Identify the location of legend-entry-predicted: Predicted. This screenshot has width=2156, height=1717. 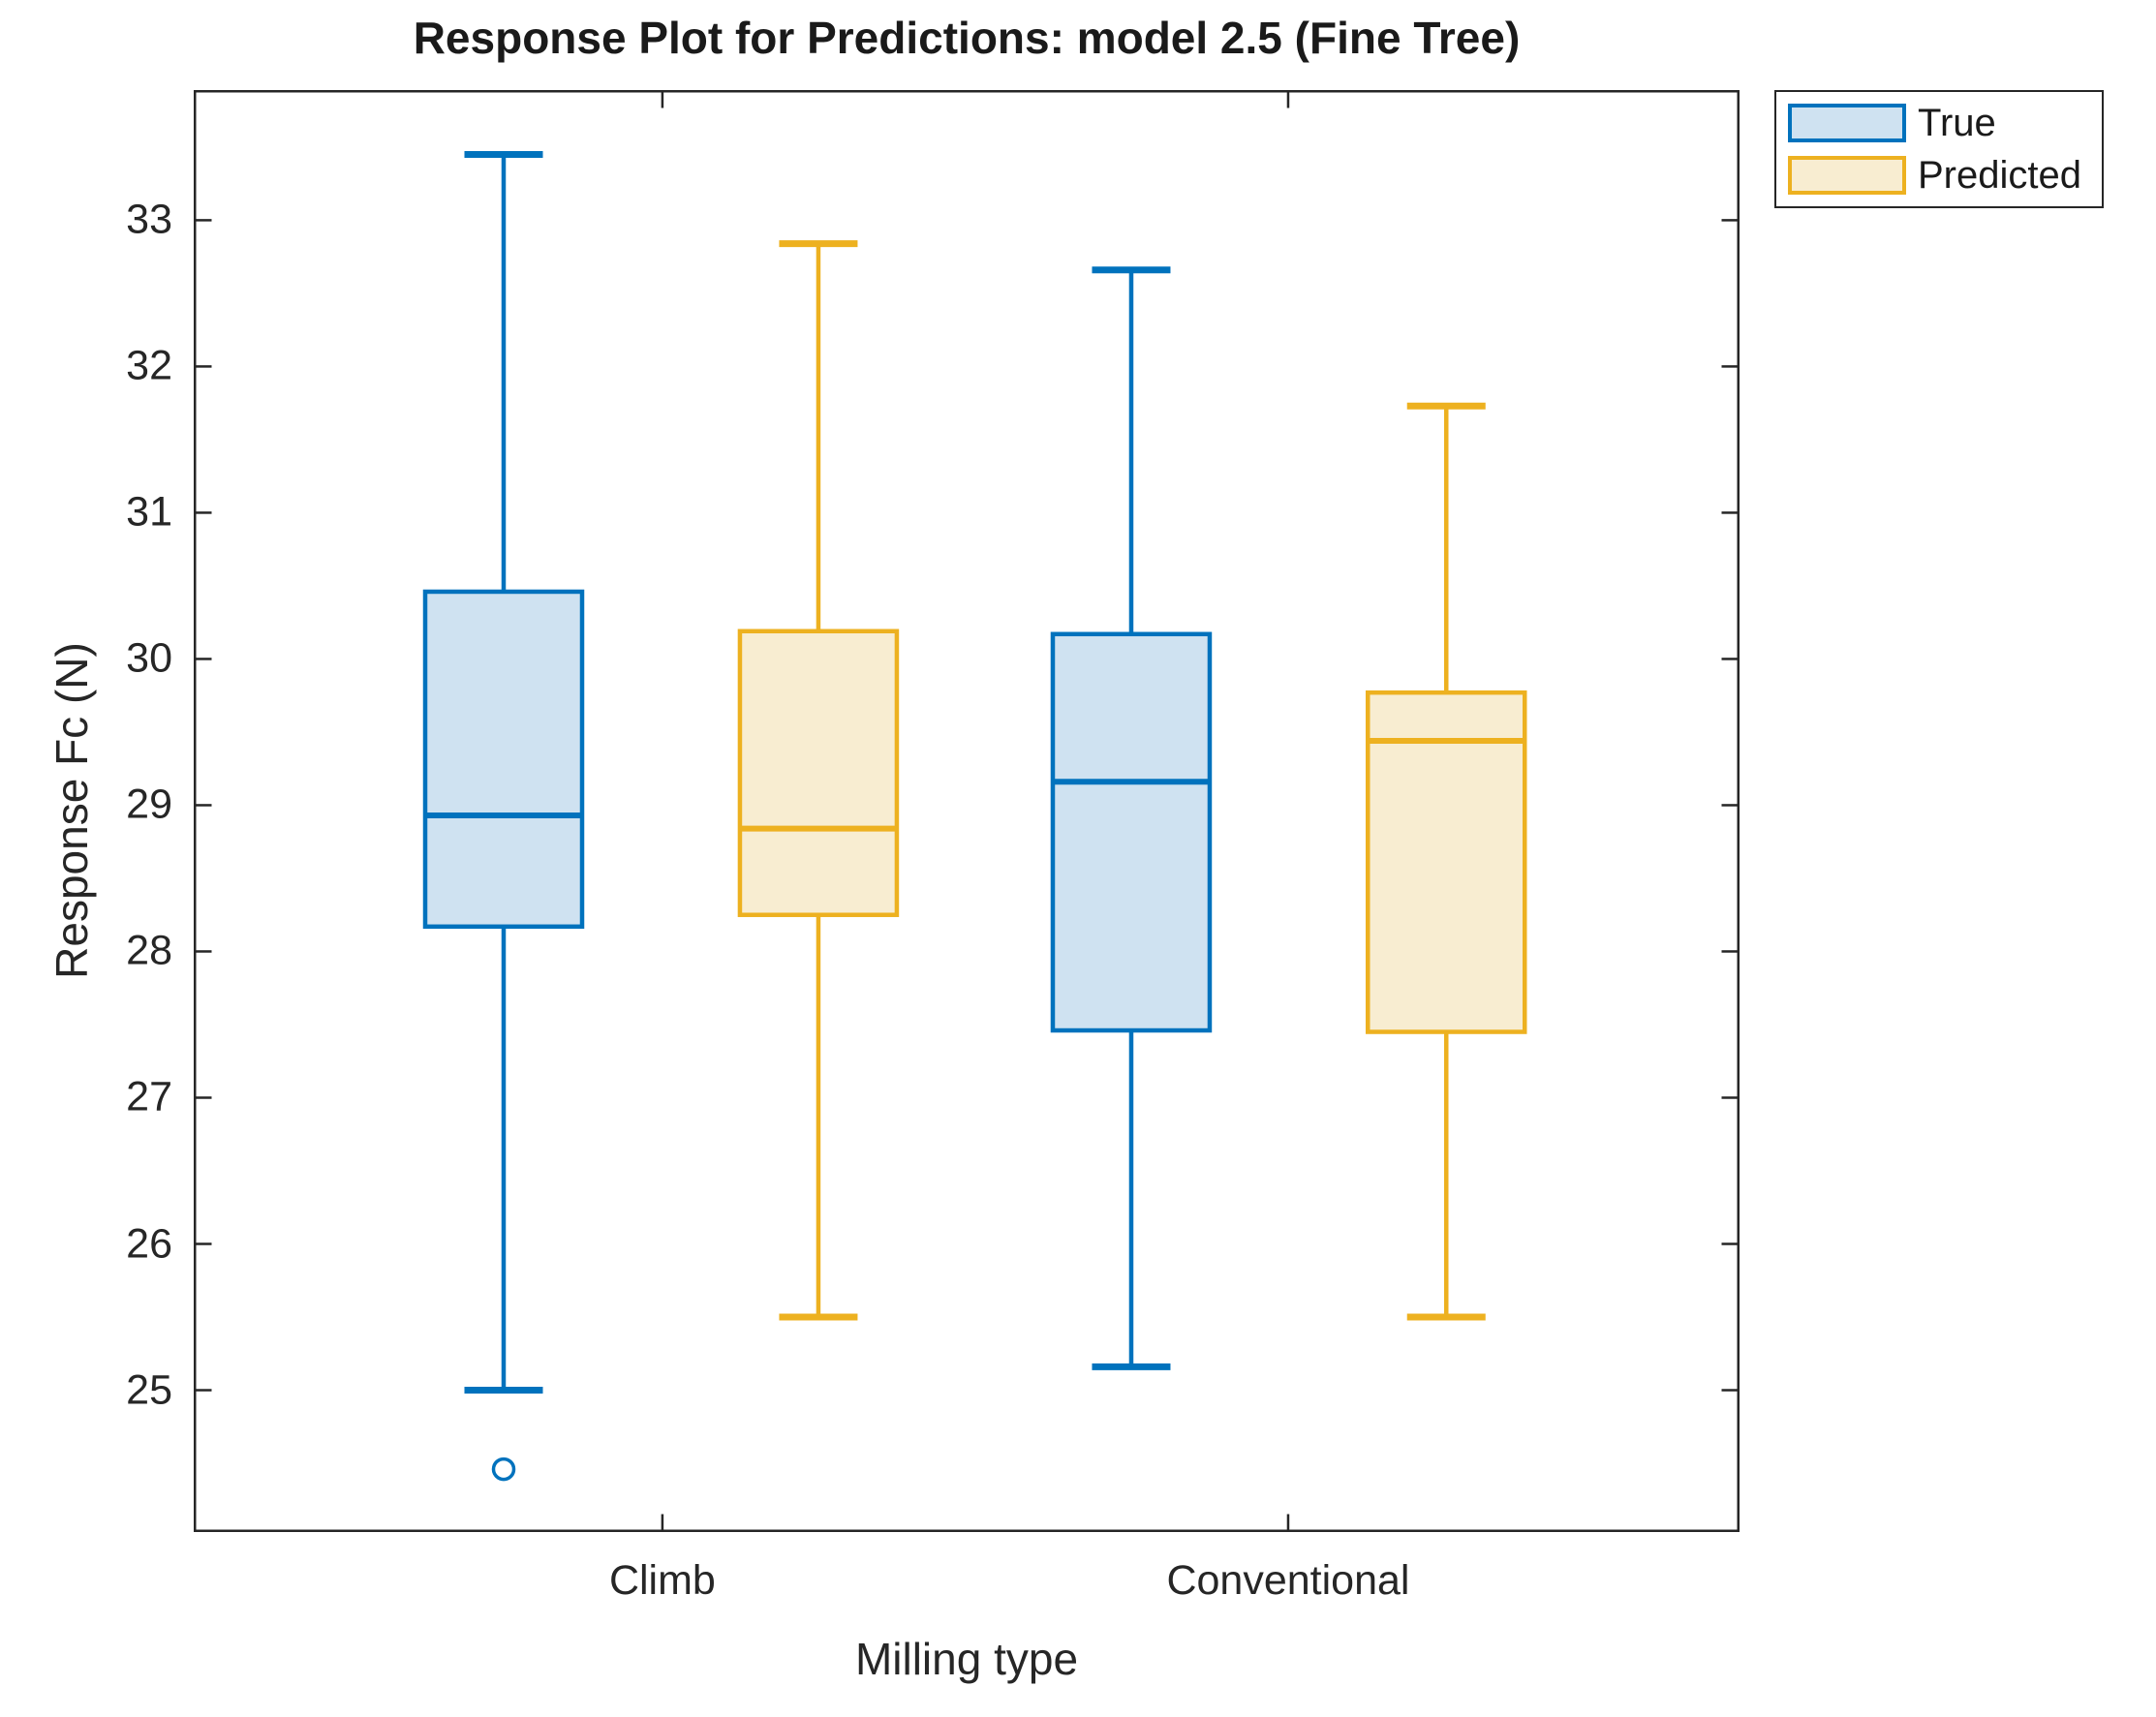
(1941, 175).